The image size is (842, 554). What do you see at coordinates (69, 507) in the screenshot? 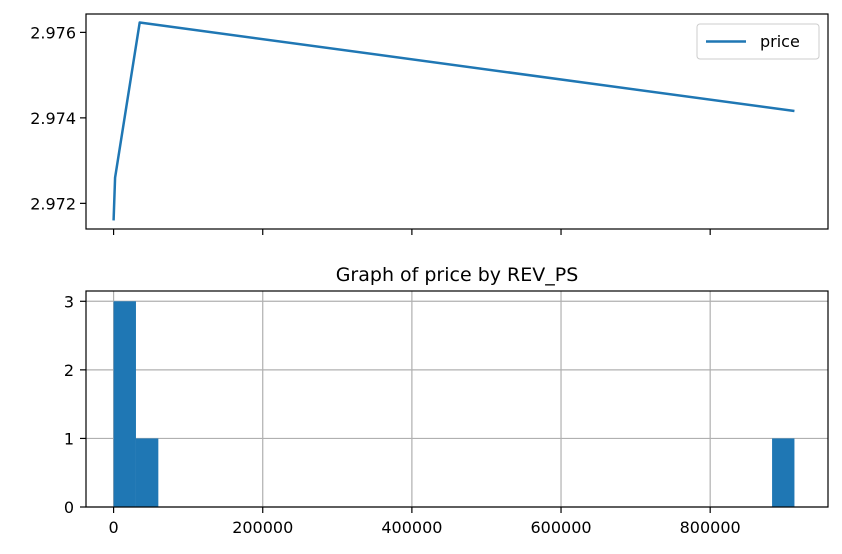
I see `y-tick-label: 0` at bounding box center [69, 507].